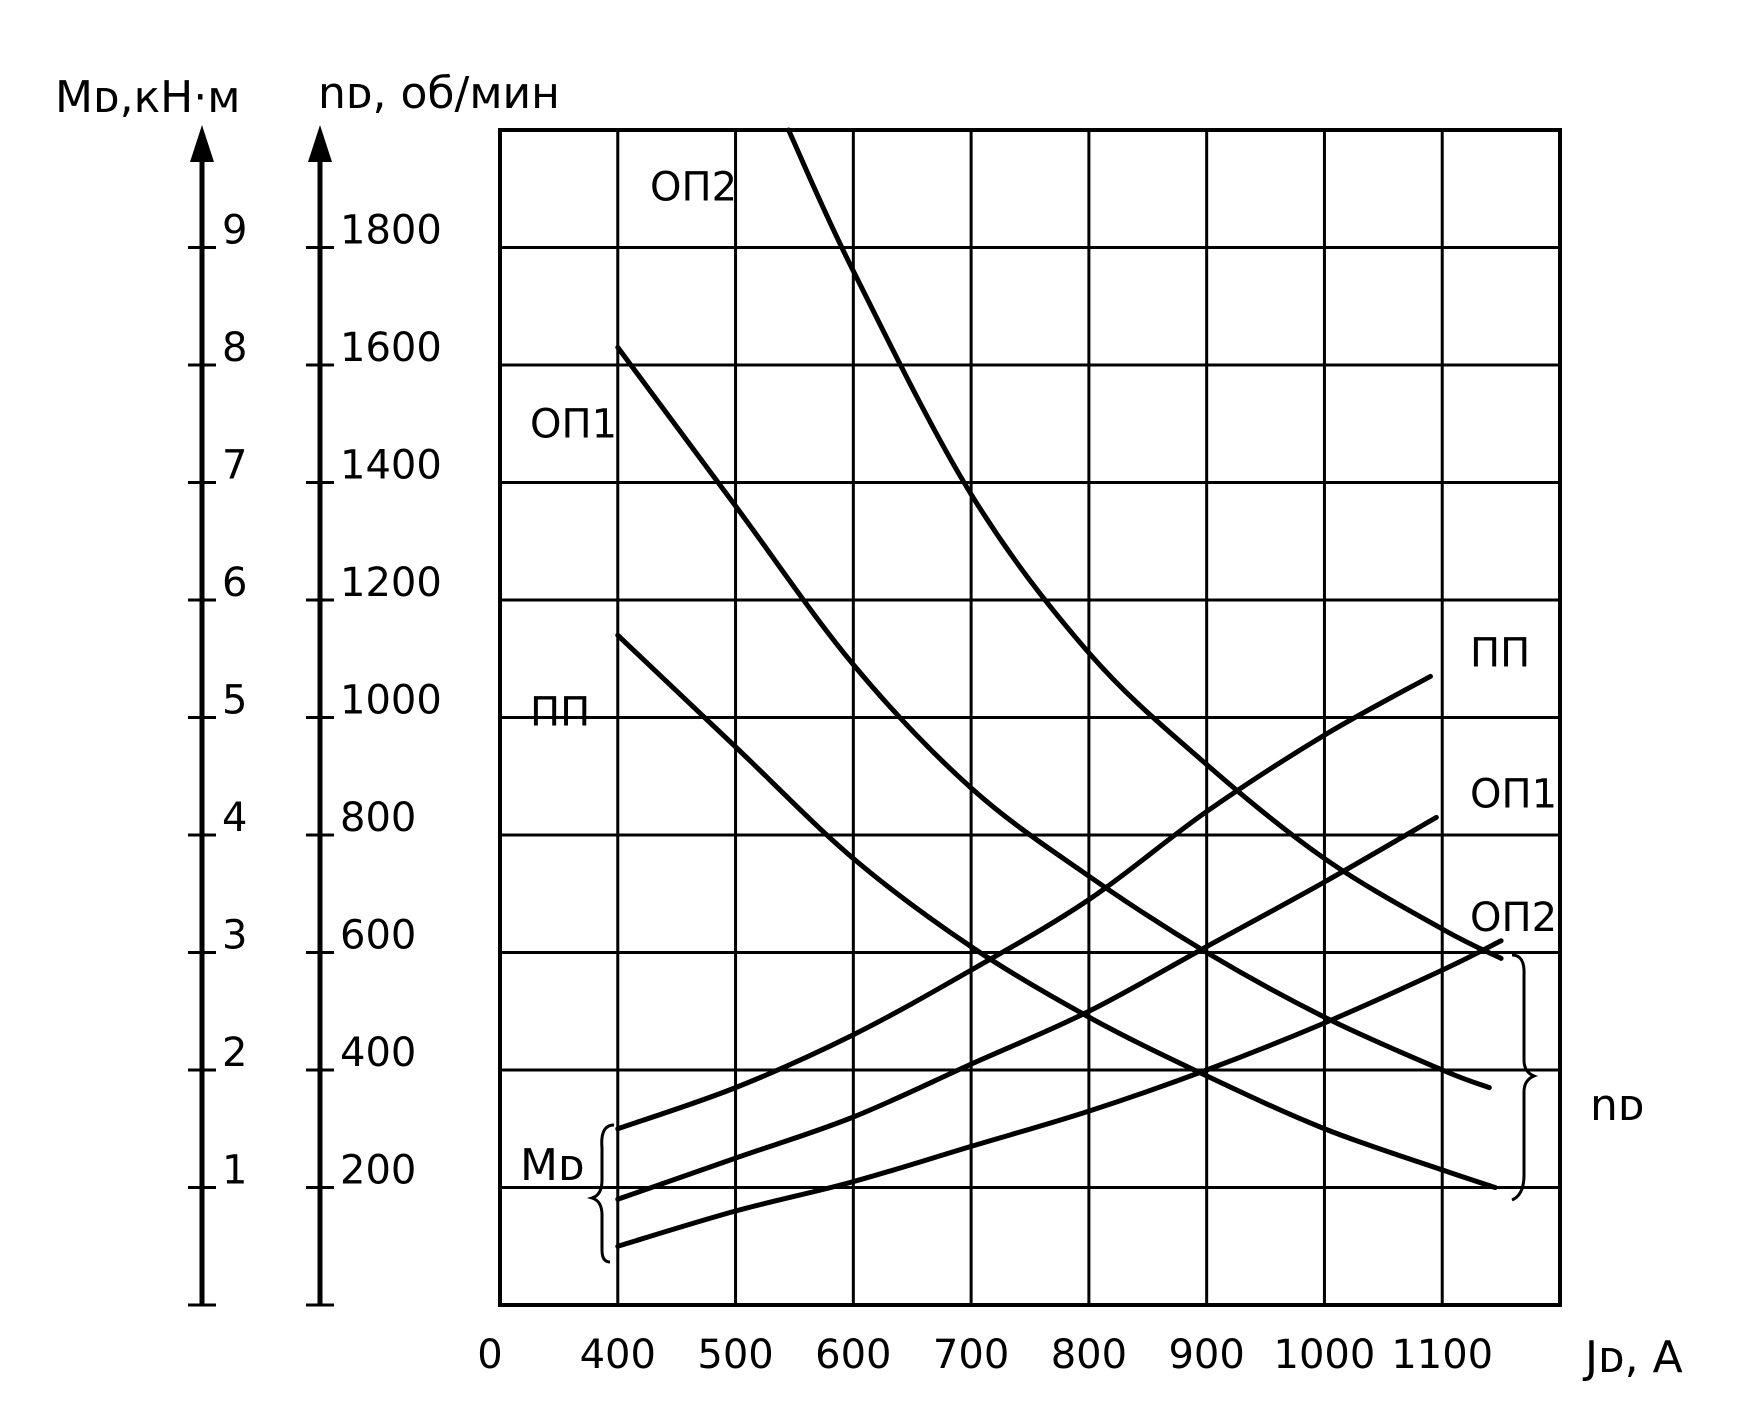  What do you see at coordinates (391, 348) in the screenshot?
I see `y-tick-label: 1600` at bounding box center [391, 348].